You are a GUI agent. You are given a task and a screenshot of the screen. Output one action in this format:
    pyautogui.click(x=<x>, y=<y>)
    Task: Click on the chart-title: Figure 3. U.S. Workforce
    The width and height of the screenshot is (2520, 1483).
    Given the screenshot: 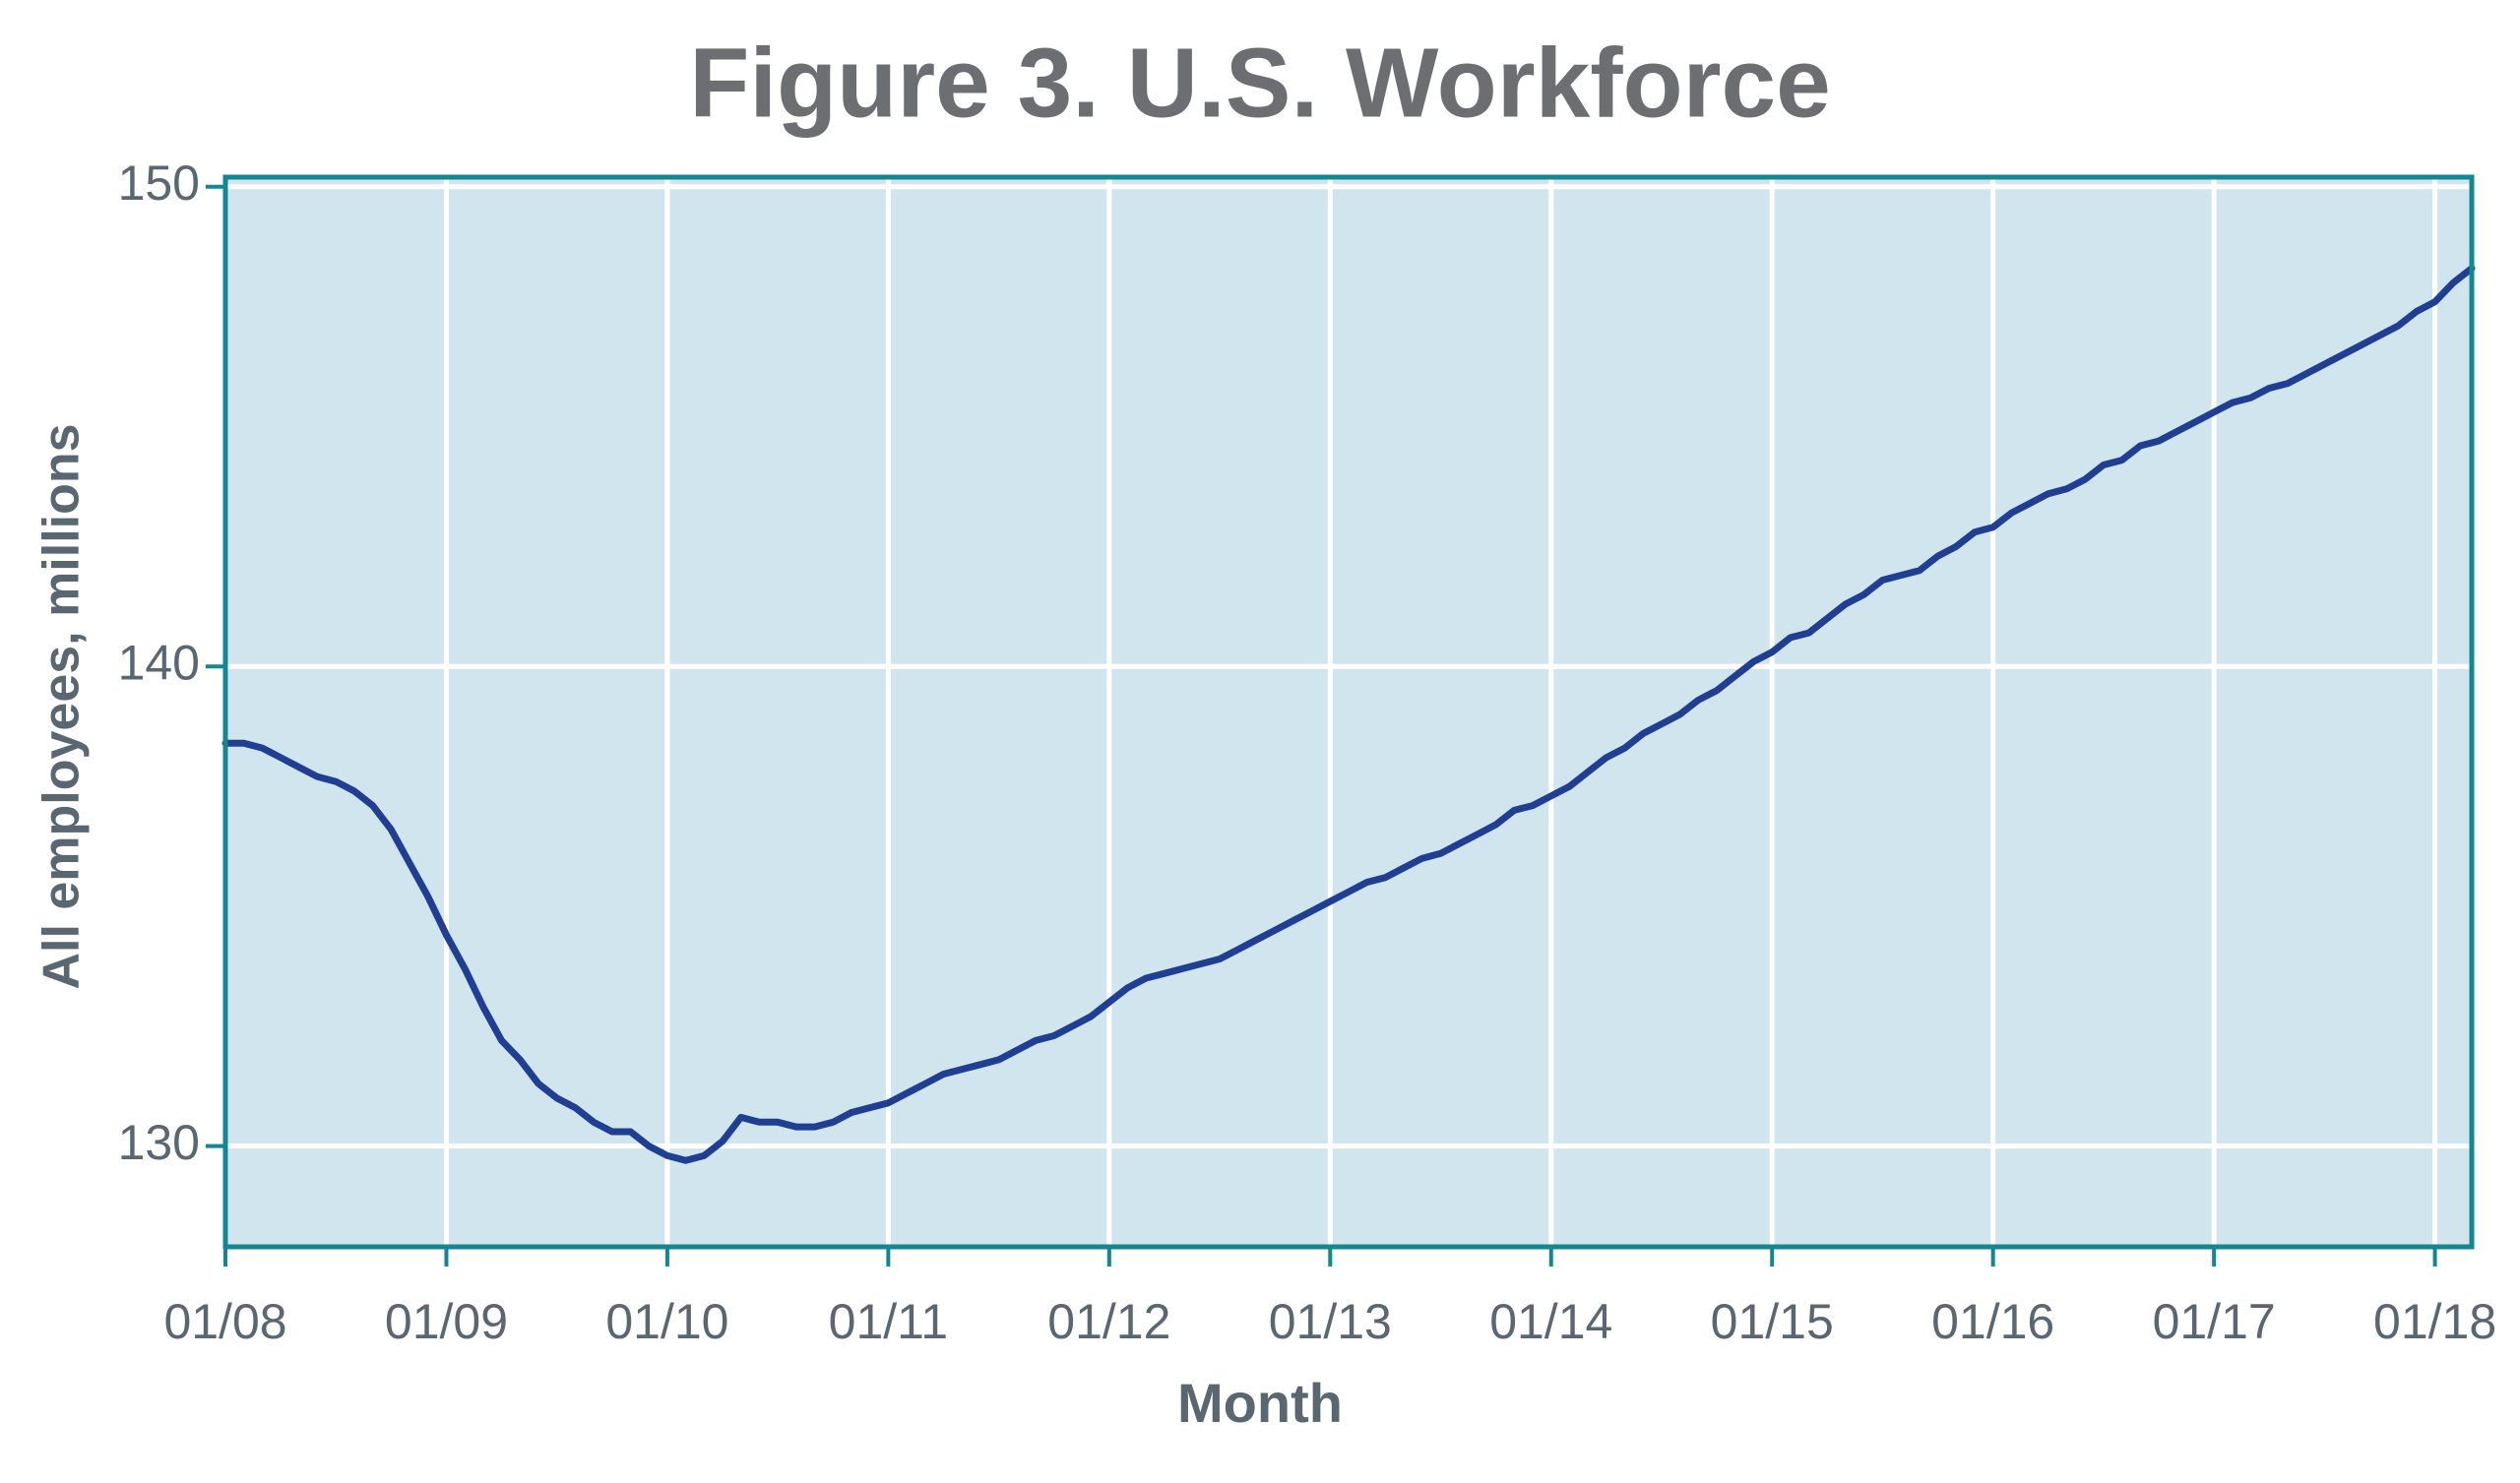 What is the action you would take?
    pyautogui.click(x=1260, y=83)
    